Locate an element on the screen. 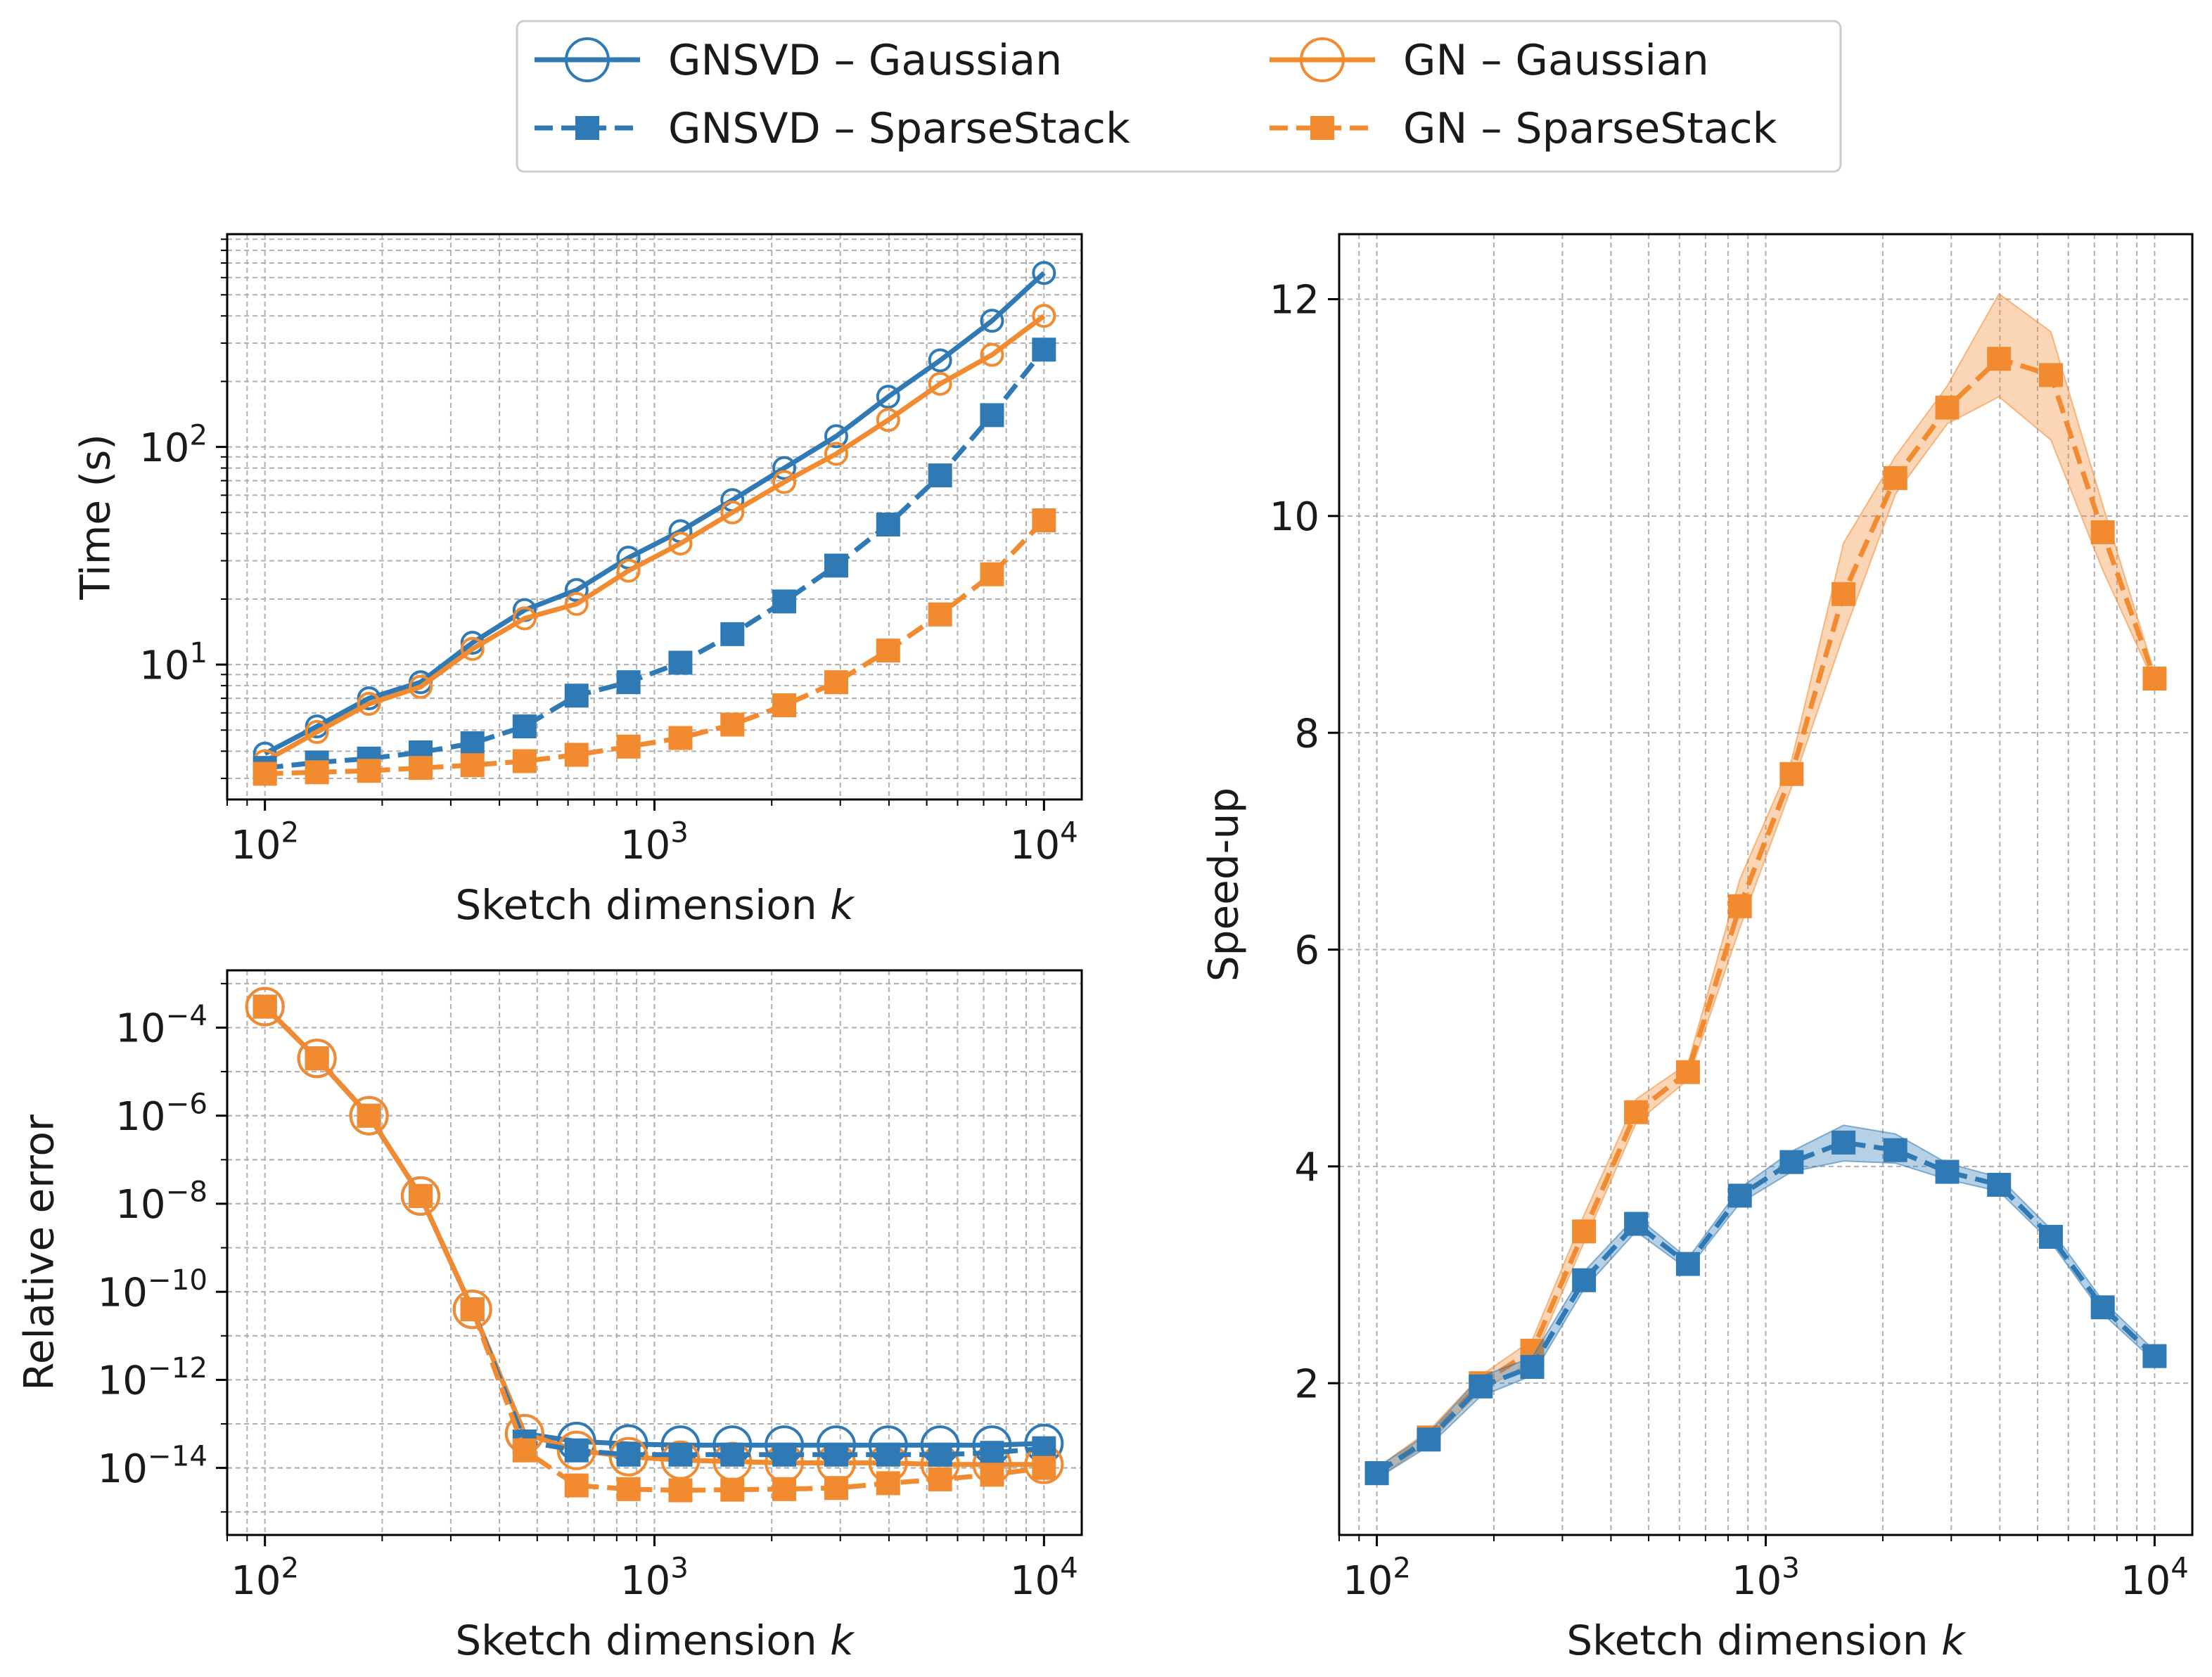  y-tick-label: 12 is located at coordinates (1294, 300).